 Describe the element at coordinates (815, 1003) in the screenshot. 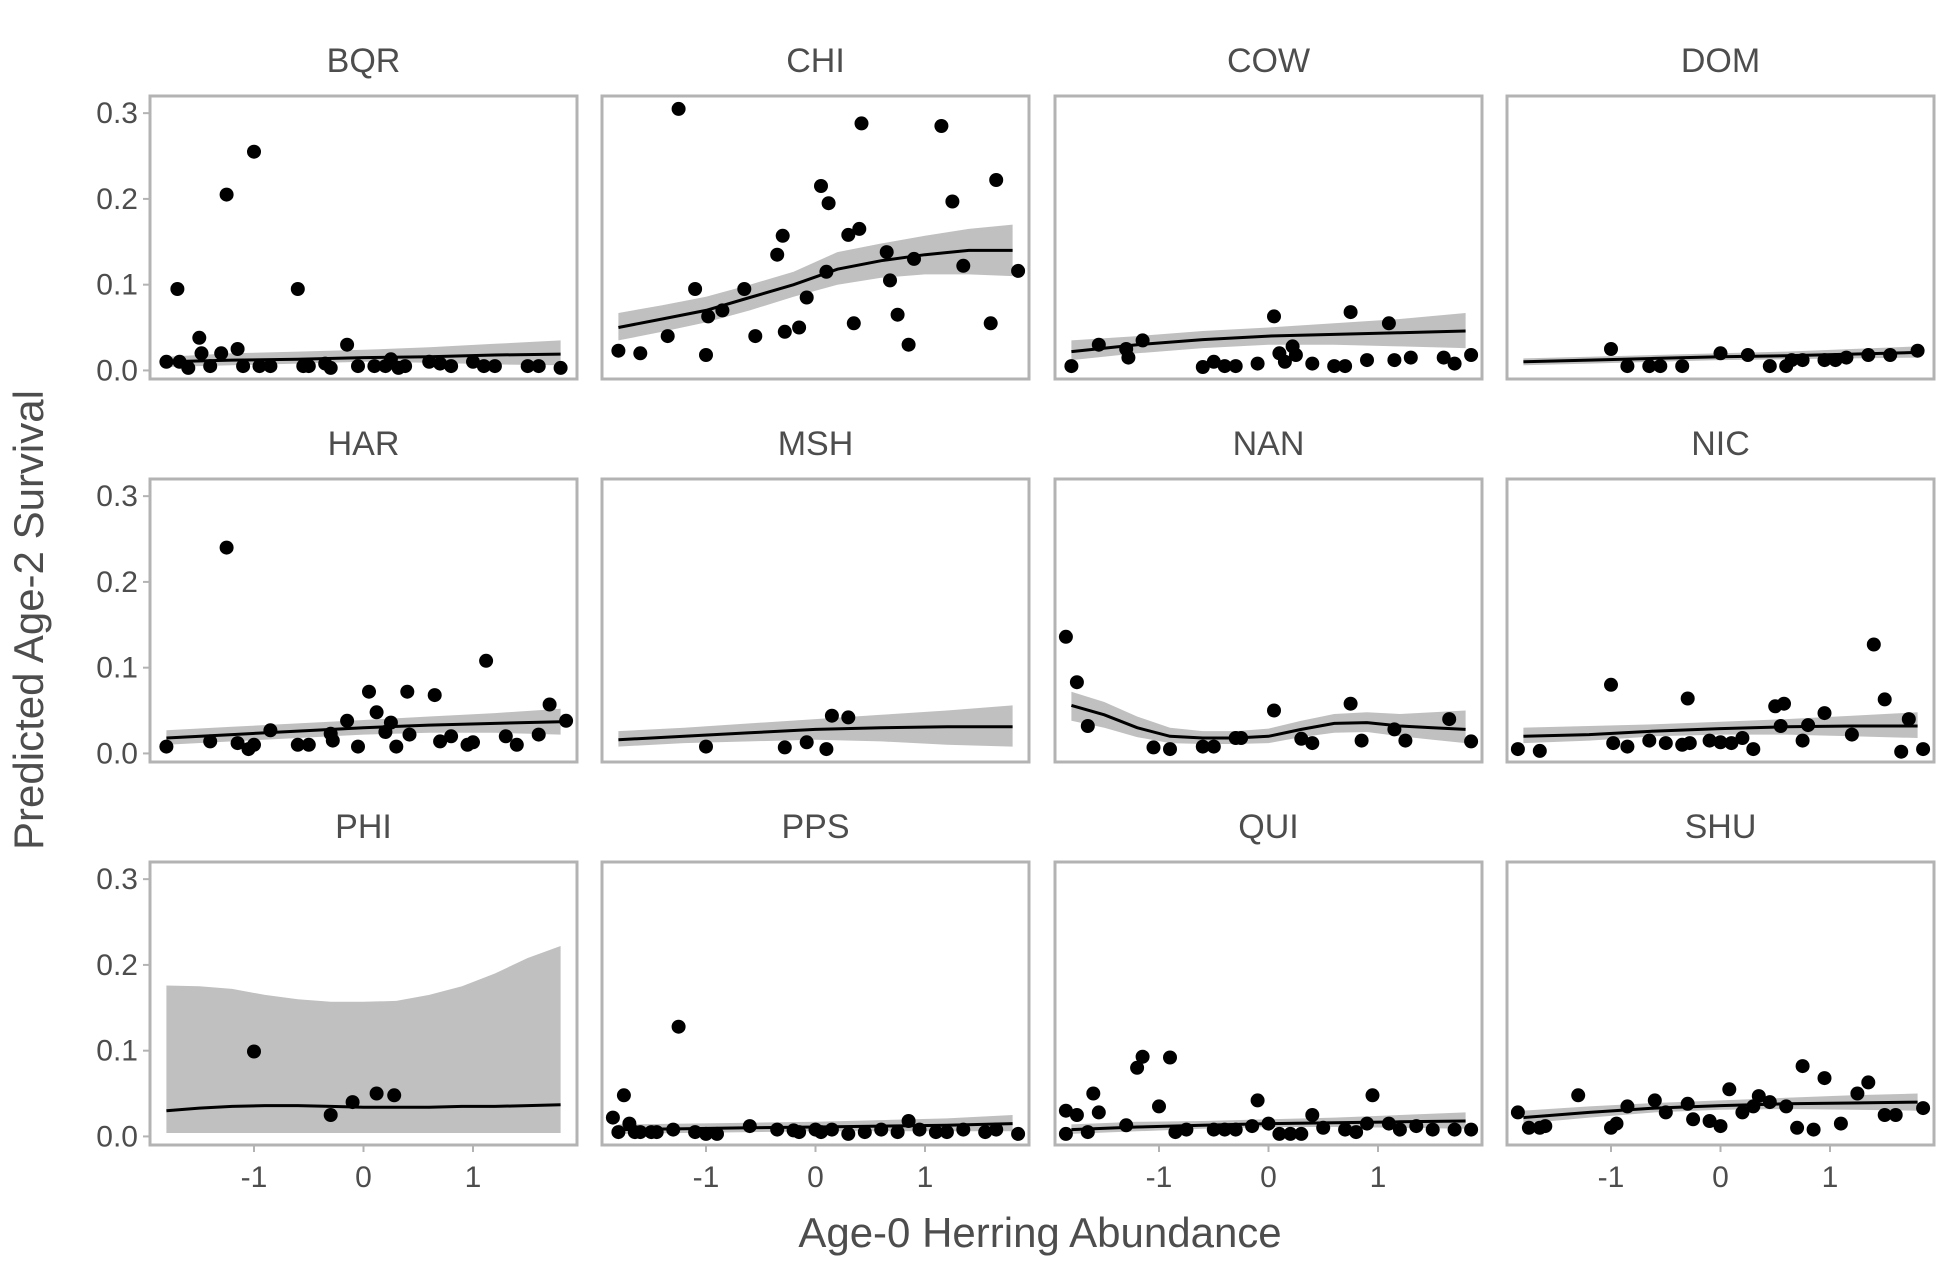

I see `panel-border-pps` at that location.